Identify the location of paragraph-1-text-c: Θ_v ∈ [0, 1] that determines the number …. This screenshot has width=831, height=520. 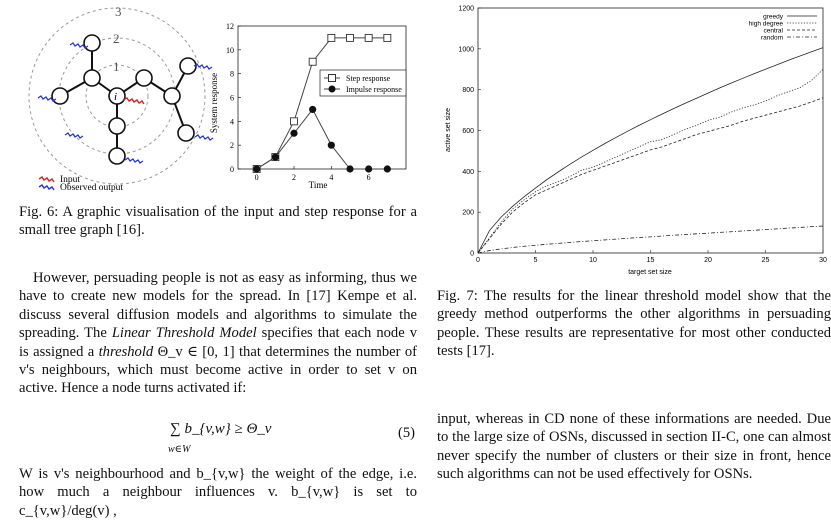
(218, 370).